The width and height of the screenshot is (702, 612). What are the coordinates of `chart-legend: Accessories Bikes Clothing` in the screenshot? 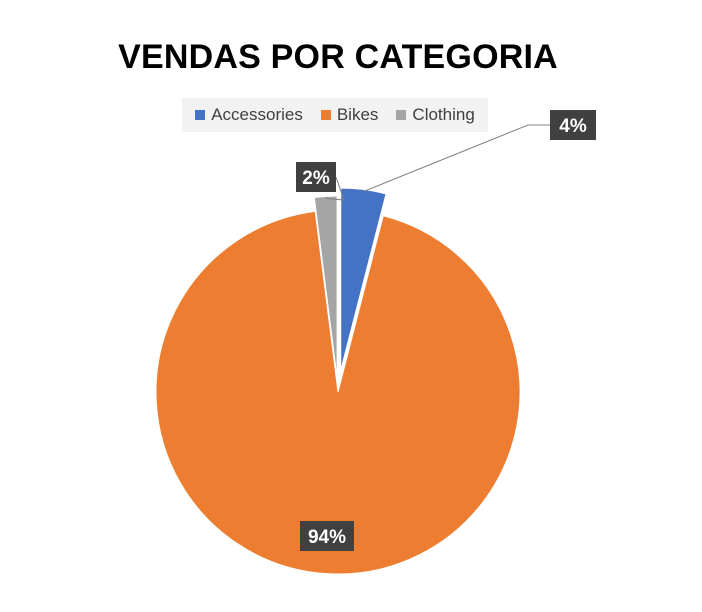 It's located at (335, 115).